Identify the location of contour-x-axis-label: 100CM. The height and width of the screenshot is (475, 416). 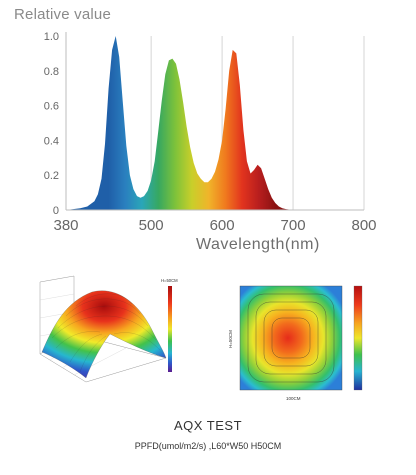
(293, 398).